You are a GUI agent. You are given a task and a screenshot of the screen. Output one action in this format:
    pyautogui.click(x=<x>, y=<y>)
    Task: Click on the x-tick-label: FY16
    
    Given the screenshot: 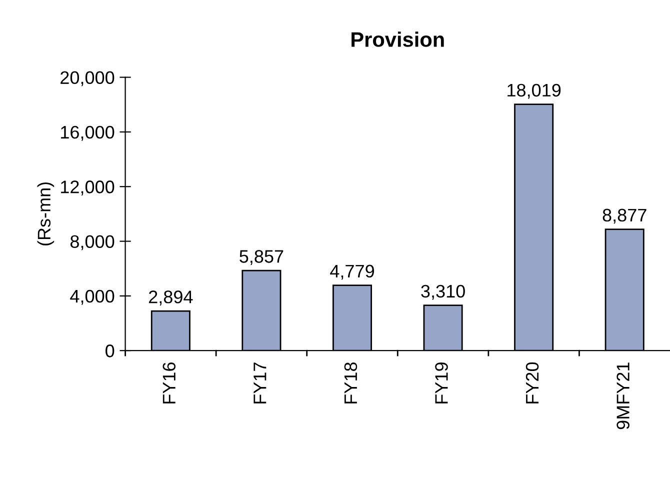 What is the action you would take?
    pyautogui.click(x=169, y=383)
    